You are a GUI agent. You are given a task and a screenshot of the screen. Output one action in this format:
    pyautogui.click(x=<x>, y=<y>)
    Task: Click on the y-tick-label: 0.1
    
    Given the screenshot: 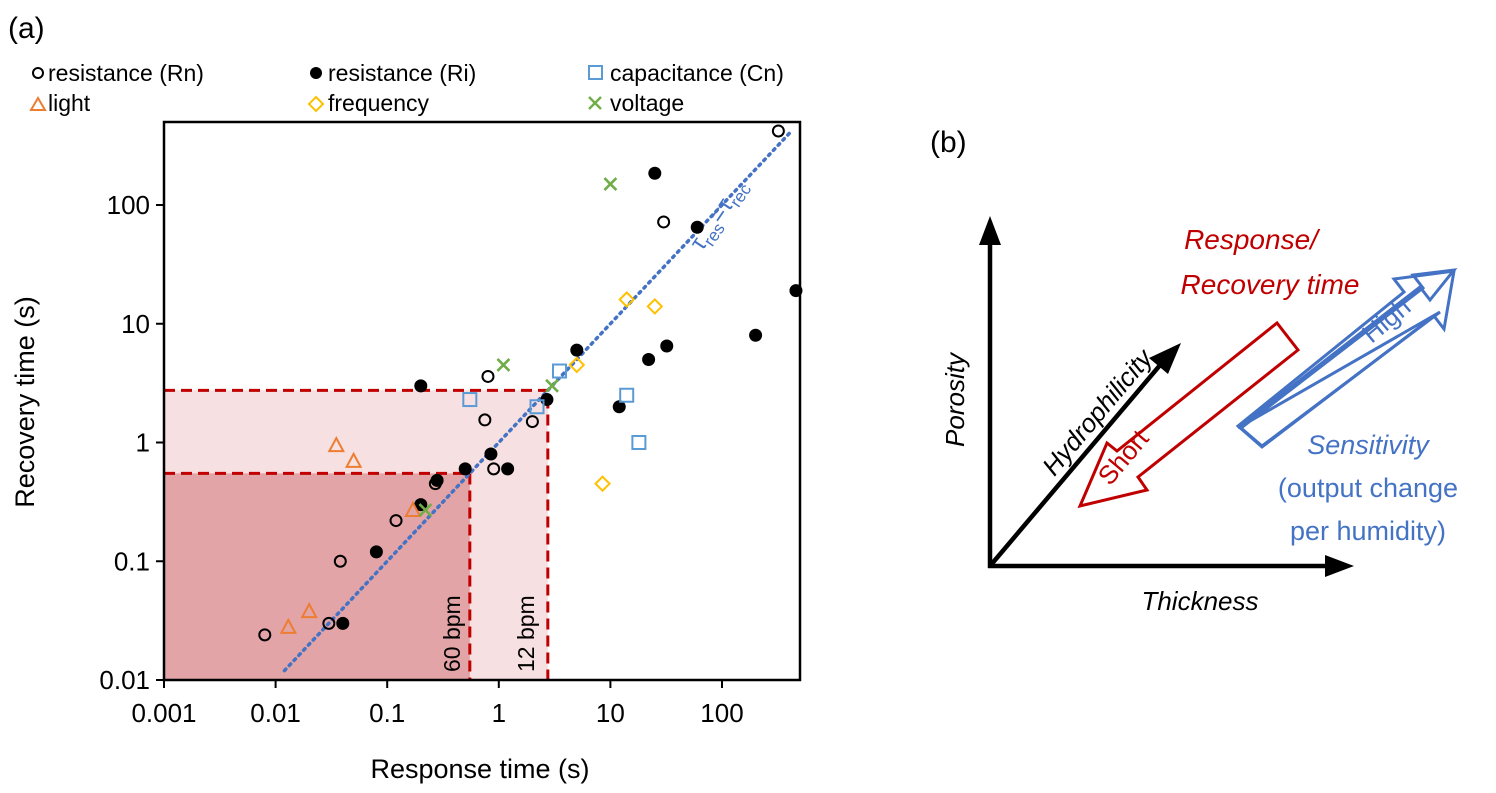 What is the action you would take?
    pyautogui.click(x=132, y=561)
    